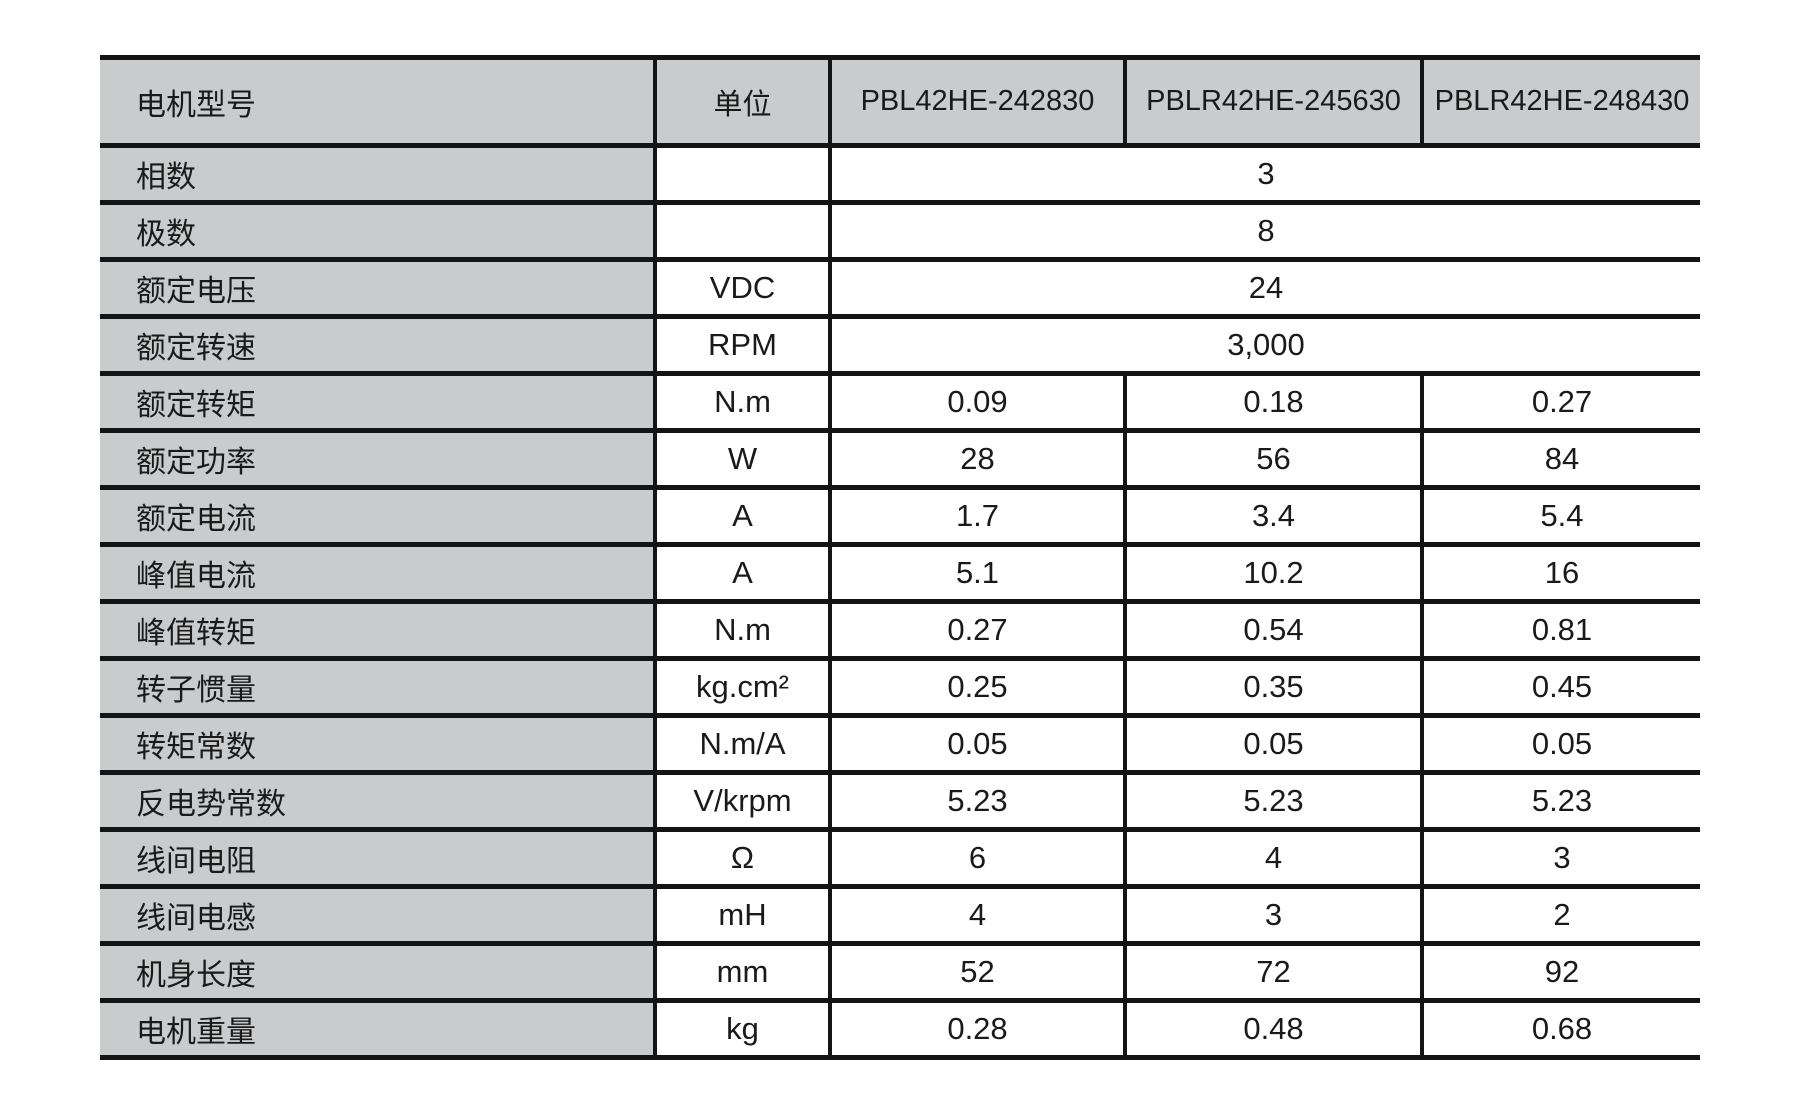 The width and height of the screenshot is (1800, 1109). Describe the element at coordinates (743, 1030) in the screenshot. I see `row-unit: kg` at that location.